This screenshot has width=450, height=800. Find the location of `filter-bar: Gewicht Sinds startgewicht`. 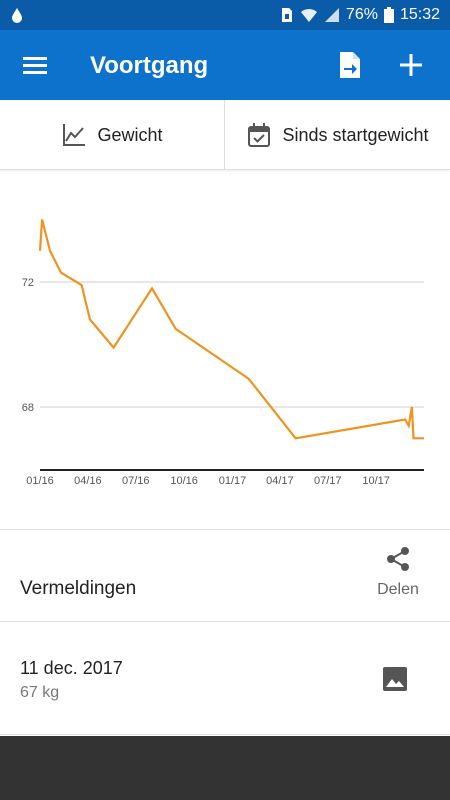

filter-bar: Gewicht Sinds startgewicht is located at coordinates (225, 135).